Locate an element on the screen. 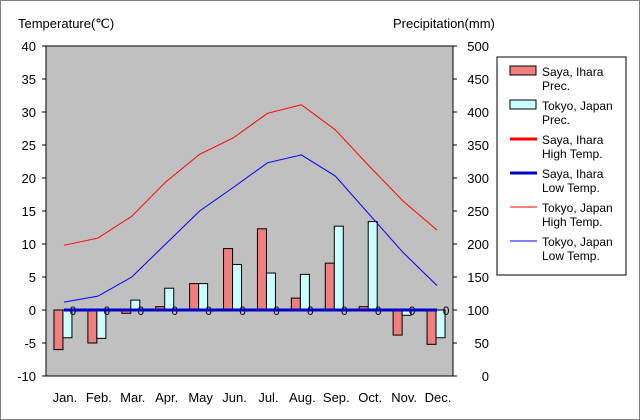 The height and width of the screenshot is (420, 640). x-tick-label: Apr. is located at coordinates (166, 397).